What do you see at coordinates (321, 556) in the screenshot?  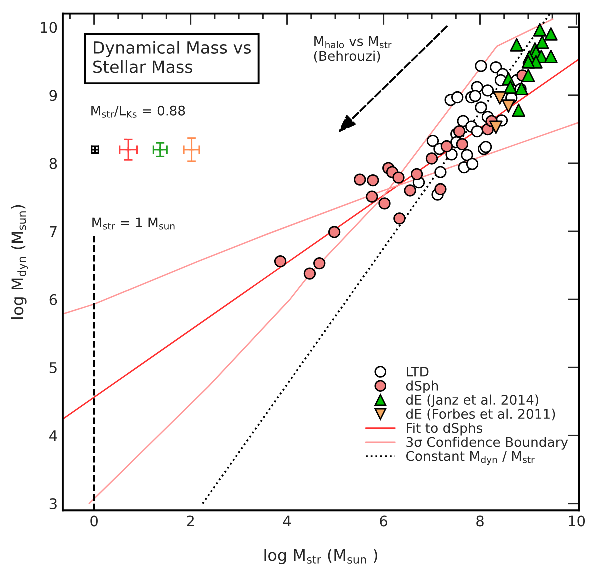 I see `x-axis-title: log M$_{str}$ (M$_{sun}$ )` at bounding box center [321, 556].